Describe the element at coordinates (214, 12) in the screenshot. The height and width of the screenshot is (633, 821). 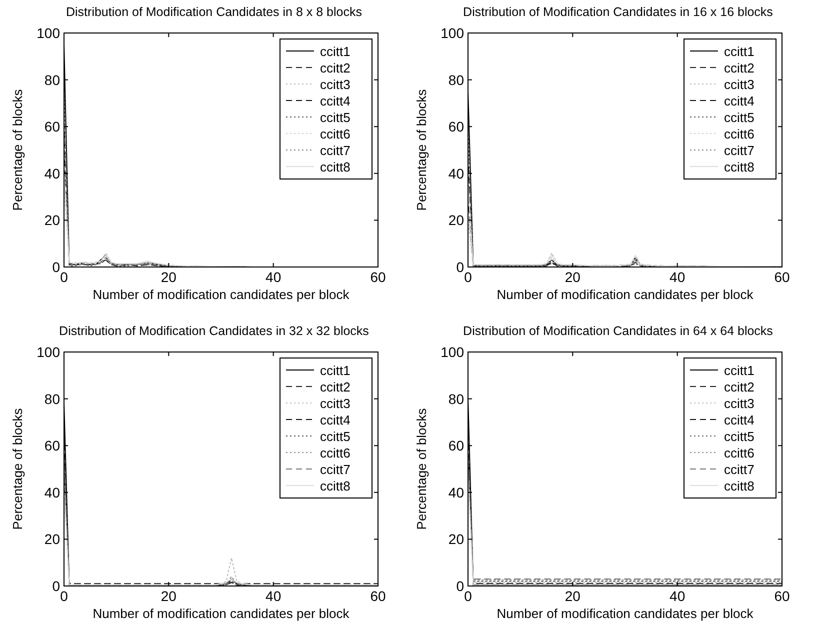
I see `chart-title: Distribution of Modification Candidates in 8 x 8 blocks` at that location.